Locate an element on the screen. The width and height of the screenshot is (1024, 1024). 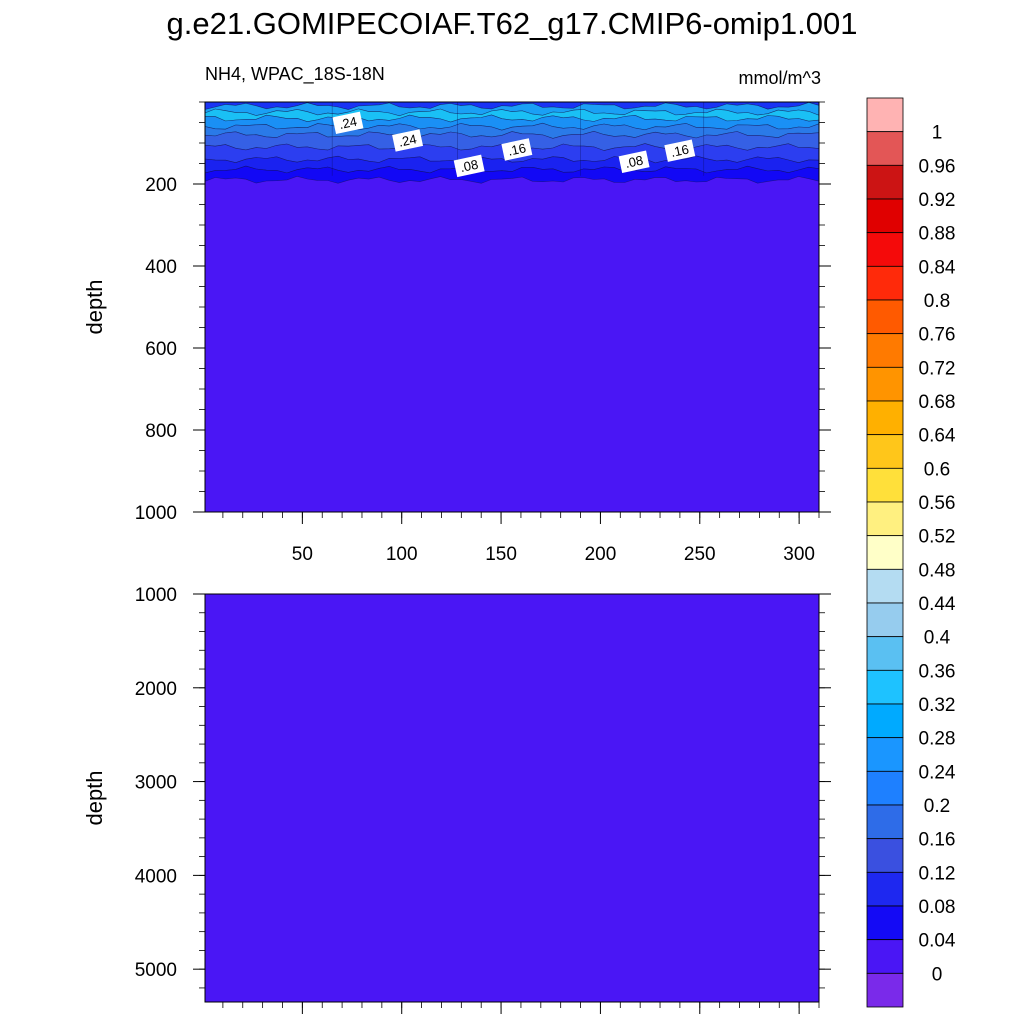
colorbar-label: 0.44 is located at coordinates (937, 604).